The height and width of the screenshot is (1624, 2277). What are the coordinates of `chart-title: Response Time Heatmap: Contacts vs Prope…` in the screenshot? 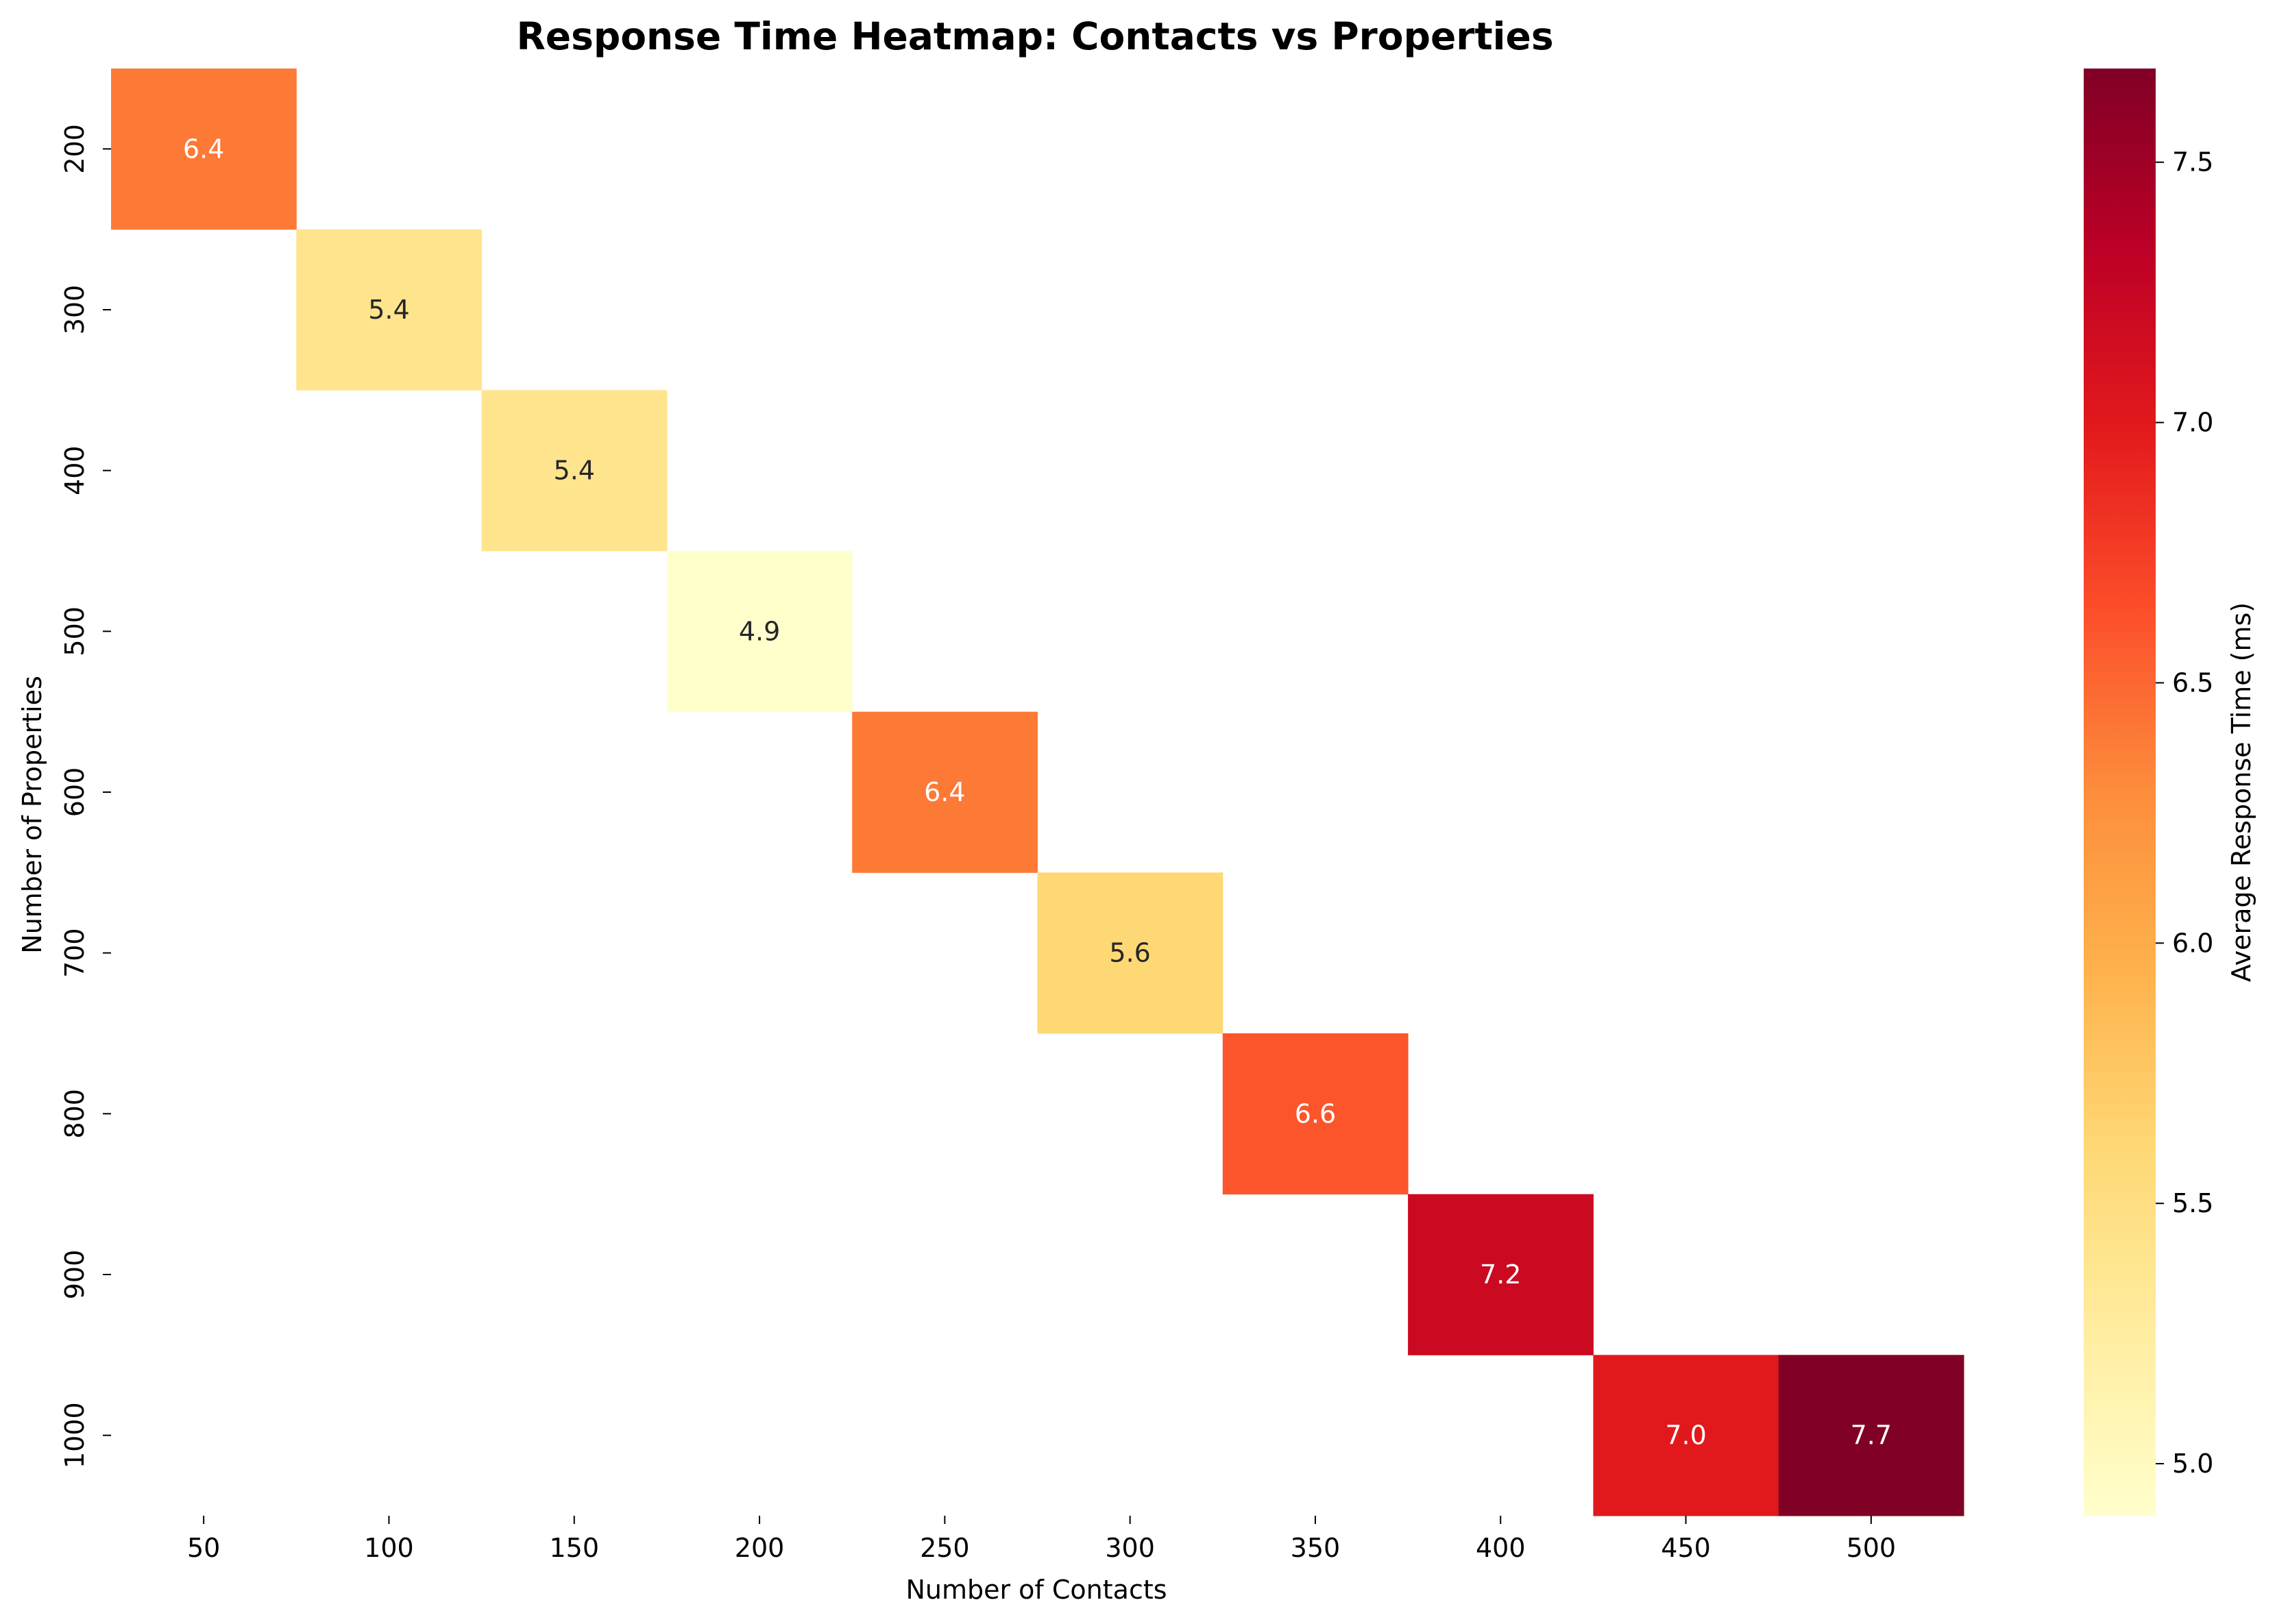 It's located at (1034, 36).